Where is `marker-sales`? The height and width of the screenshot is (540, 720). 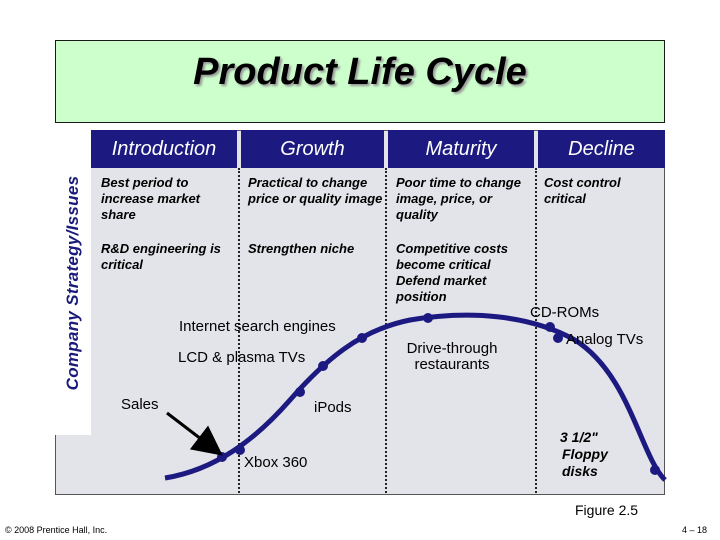
marker-sales is located at coordinates (222, 457).